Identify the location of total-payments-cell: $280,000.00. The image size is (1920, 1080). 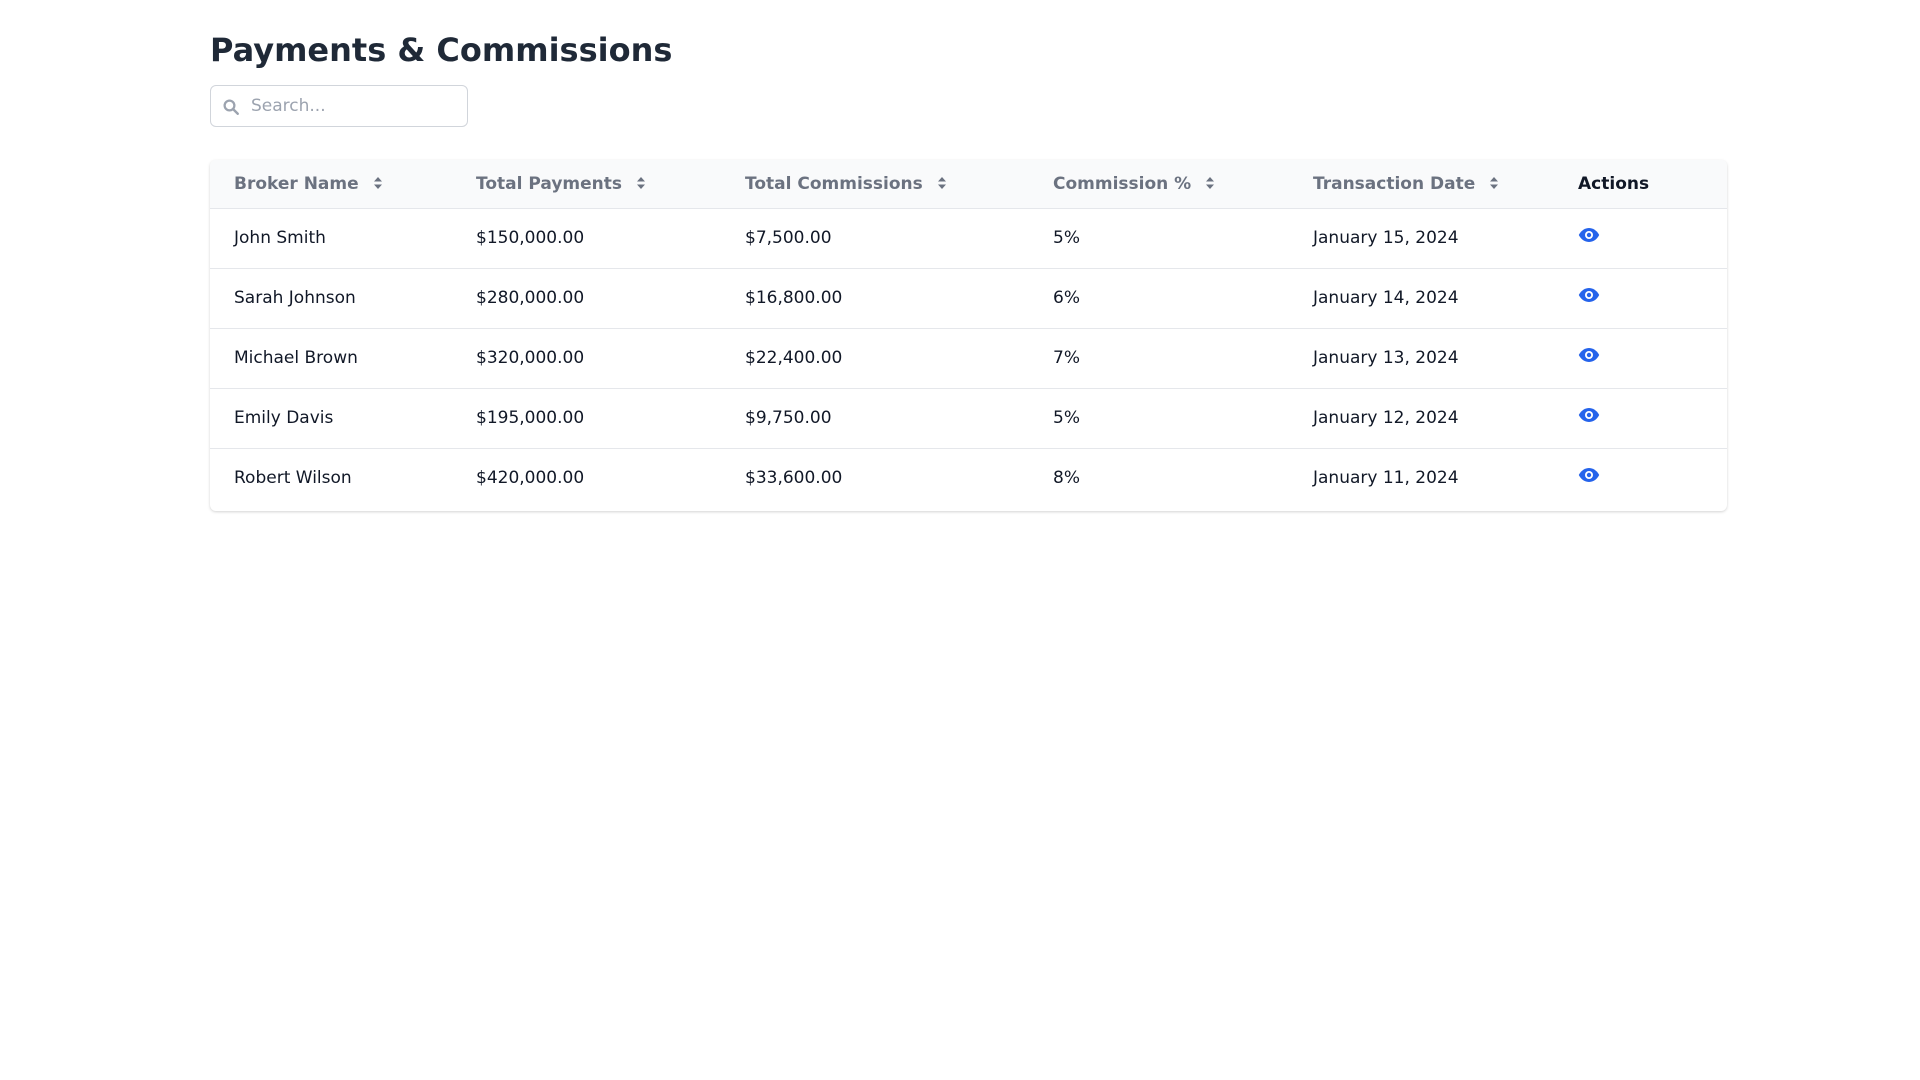
(530, 298).